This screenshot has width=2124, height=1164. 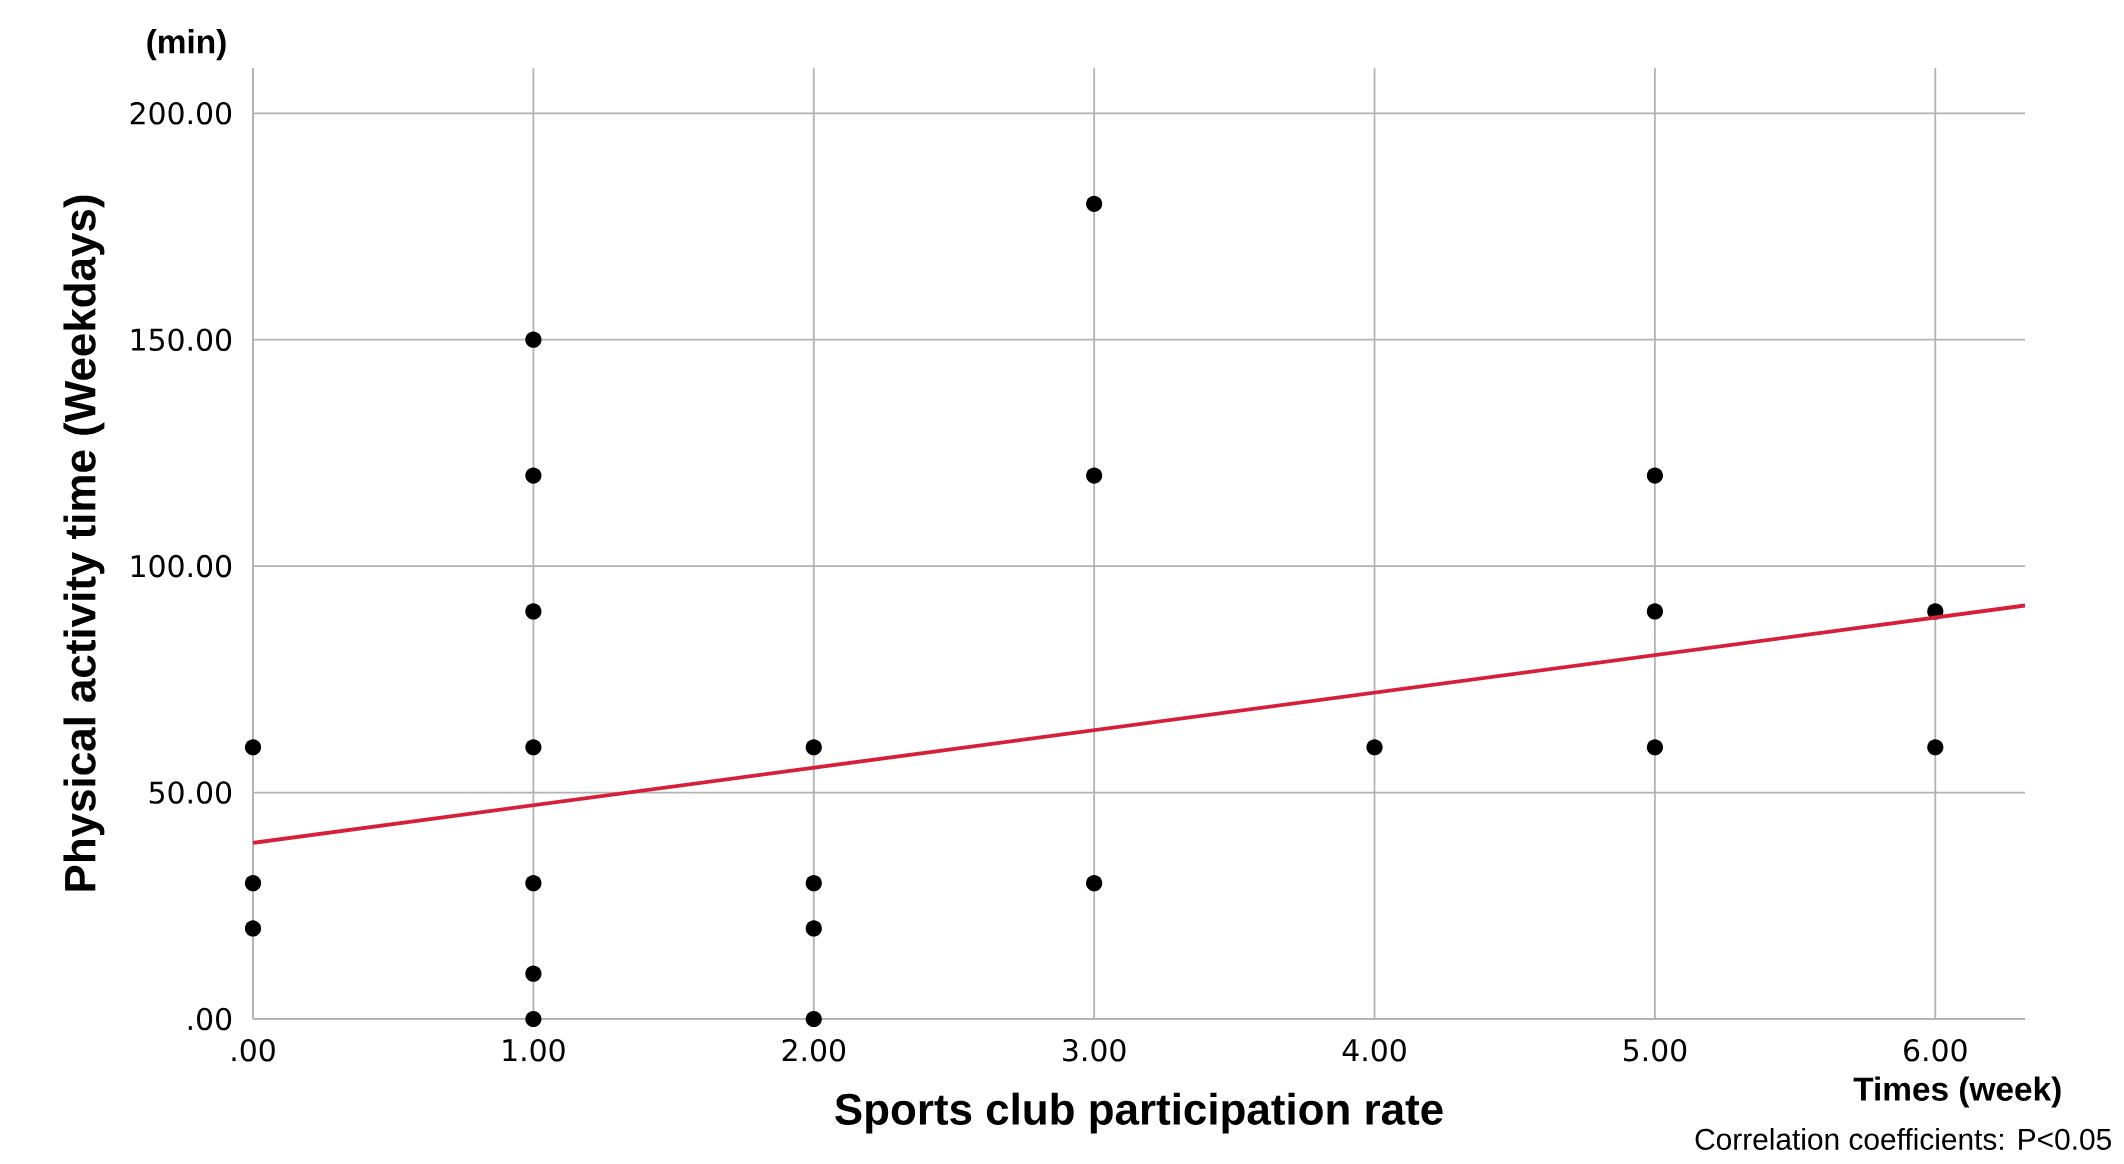 What do you see at coordinates (1094, 1050) in the screenshot?
I see `x-tick-label: 3.00` at bounding box center [1094, 1050].